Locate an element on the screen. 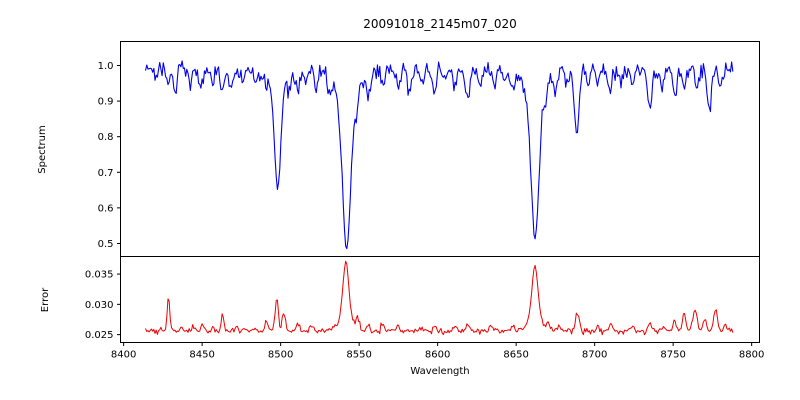 This screenshot has width=800, height=400. x-tick-label: 8800 is located at coordinates (751, 355).